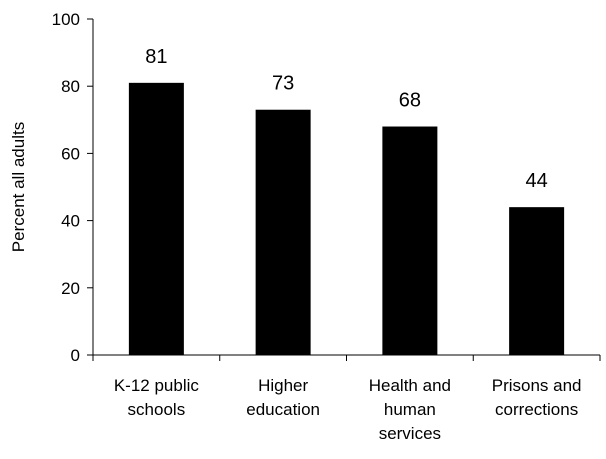 The height and width of the screenshot is (459, 606). Describe the element at coordinates (70, 86) in the screenshot. I see `y-tick-label: 80` at that location.